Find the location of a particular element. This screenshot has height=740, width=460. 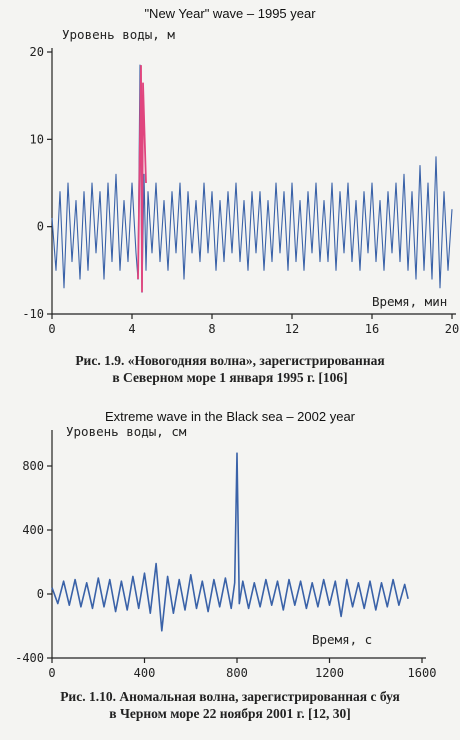

chart1-y-tick-label: 0 is located at coordinates (40, 227).